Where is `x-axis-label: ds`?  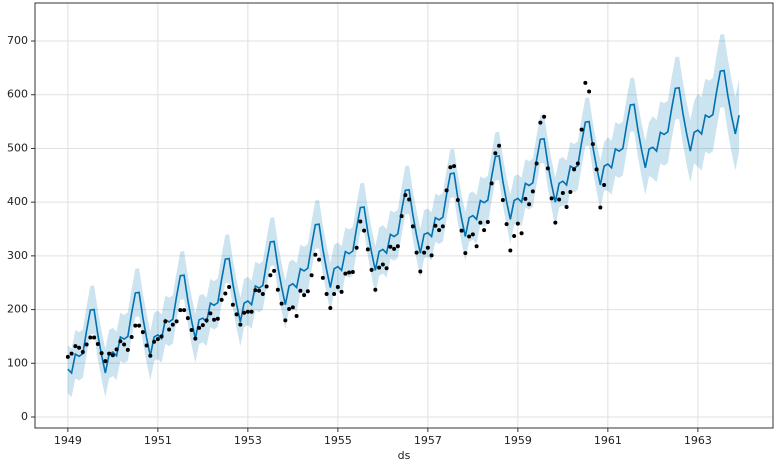
x-axis-label: ds is located at coordinates (404, 455).